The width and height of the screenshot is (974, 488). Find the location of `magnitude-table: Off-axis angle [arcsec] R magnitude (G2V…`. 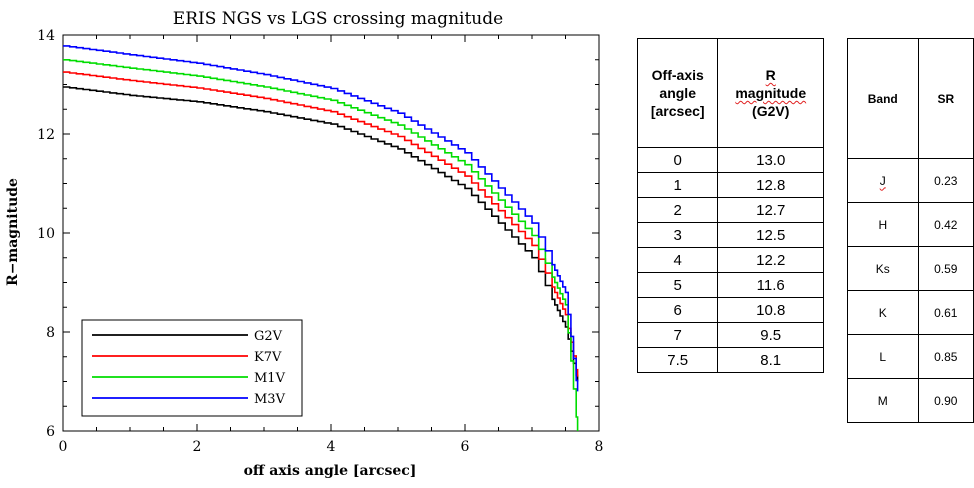

magnitude-table: Off-axis angle [arcsec] R magnitude (G2V… is located at coordinates (730, 205).